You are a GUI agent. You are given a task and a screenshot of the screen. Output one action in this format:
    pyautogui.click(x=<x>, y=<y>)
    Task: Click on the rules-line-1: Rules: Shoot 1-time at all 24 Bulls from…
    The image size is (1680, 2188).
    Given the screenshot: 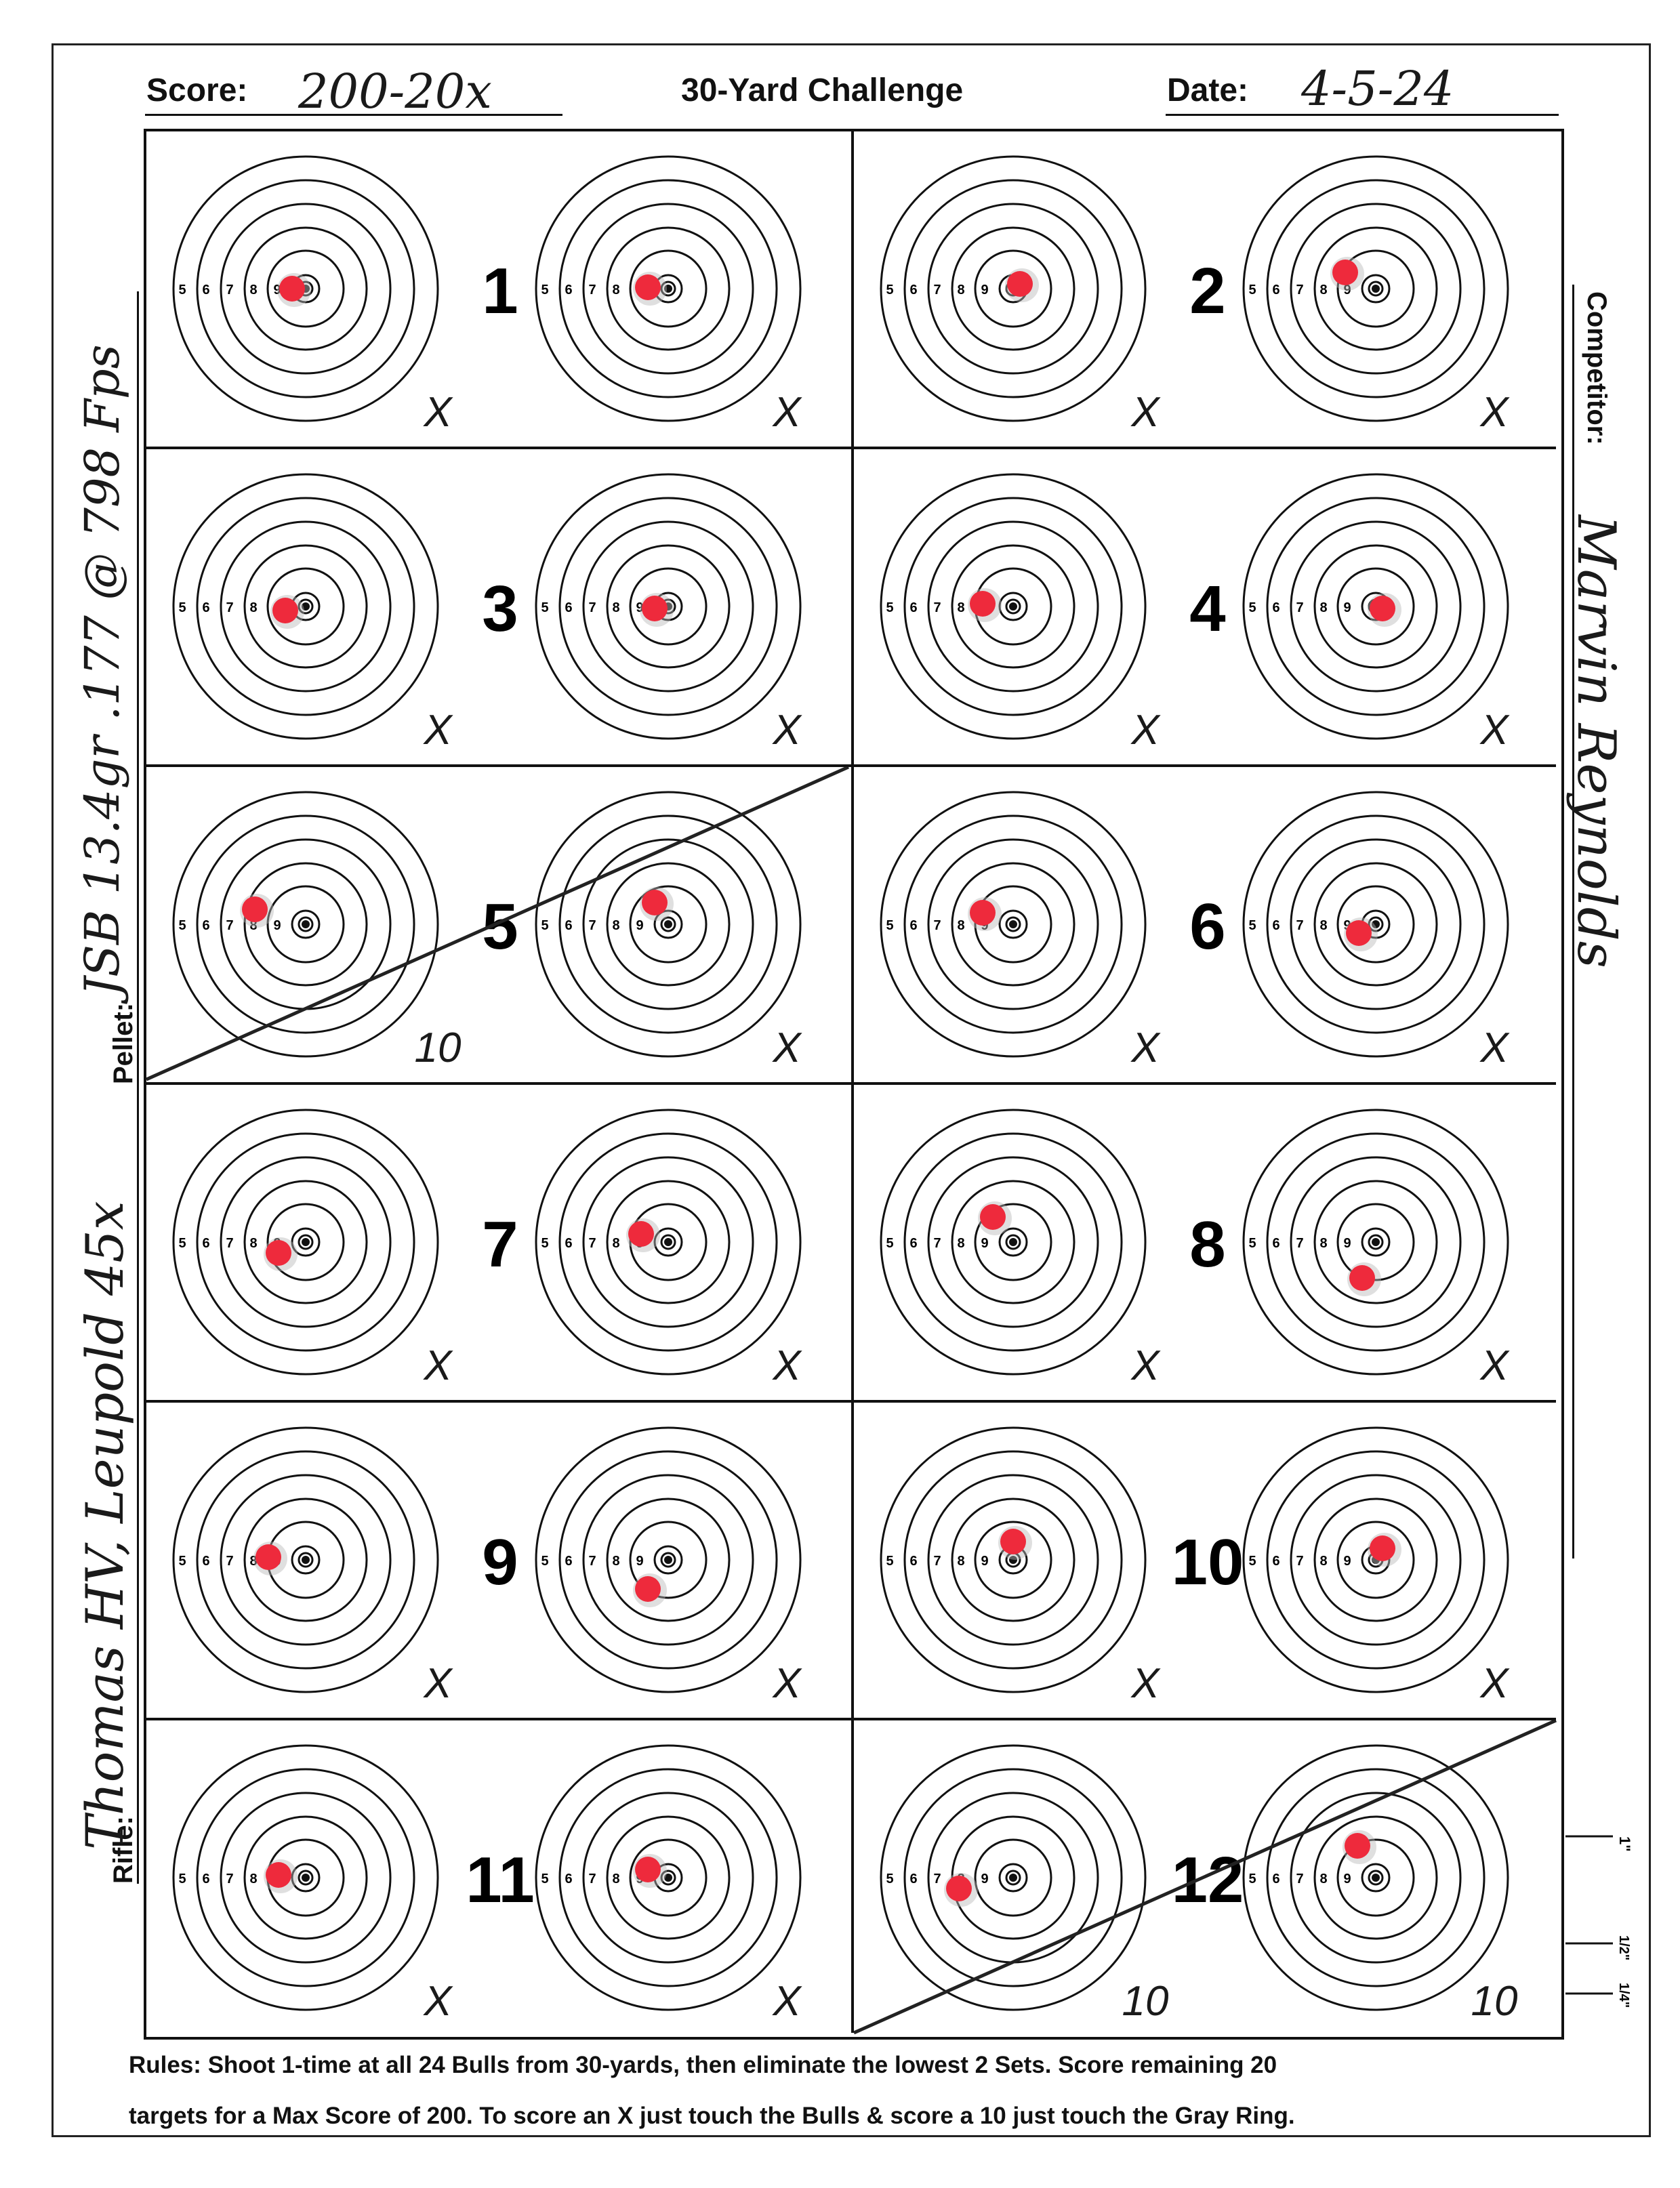 What is the action you would take?
    pyautogui.click(x=703, y=2065)
    